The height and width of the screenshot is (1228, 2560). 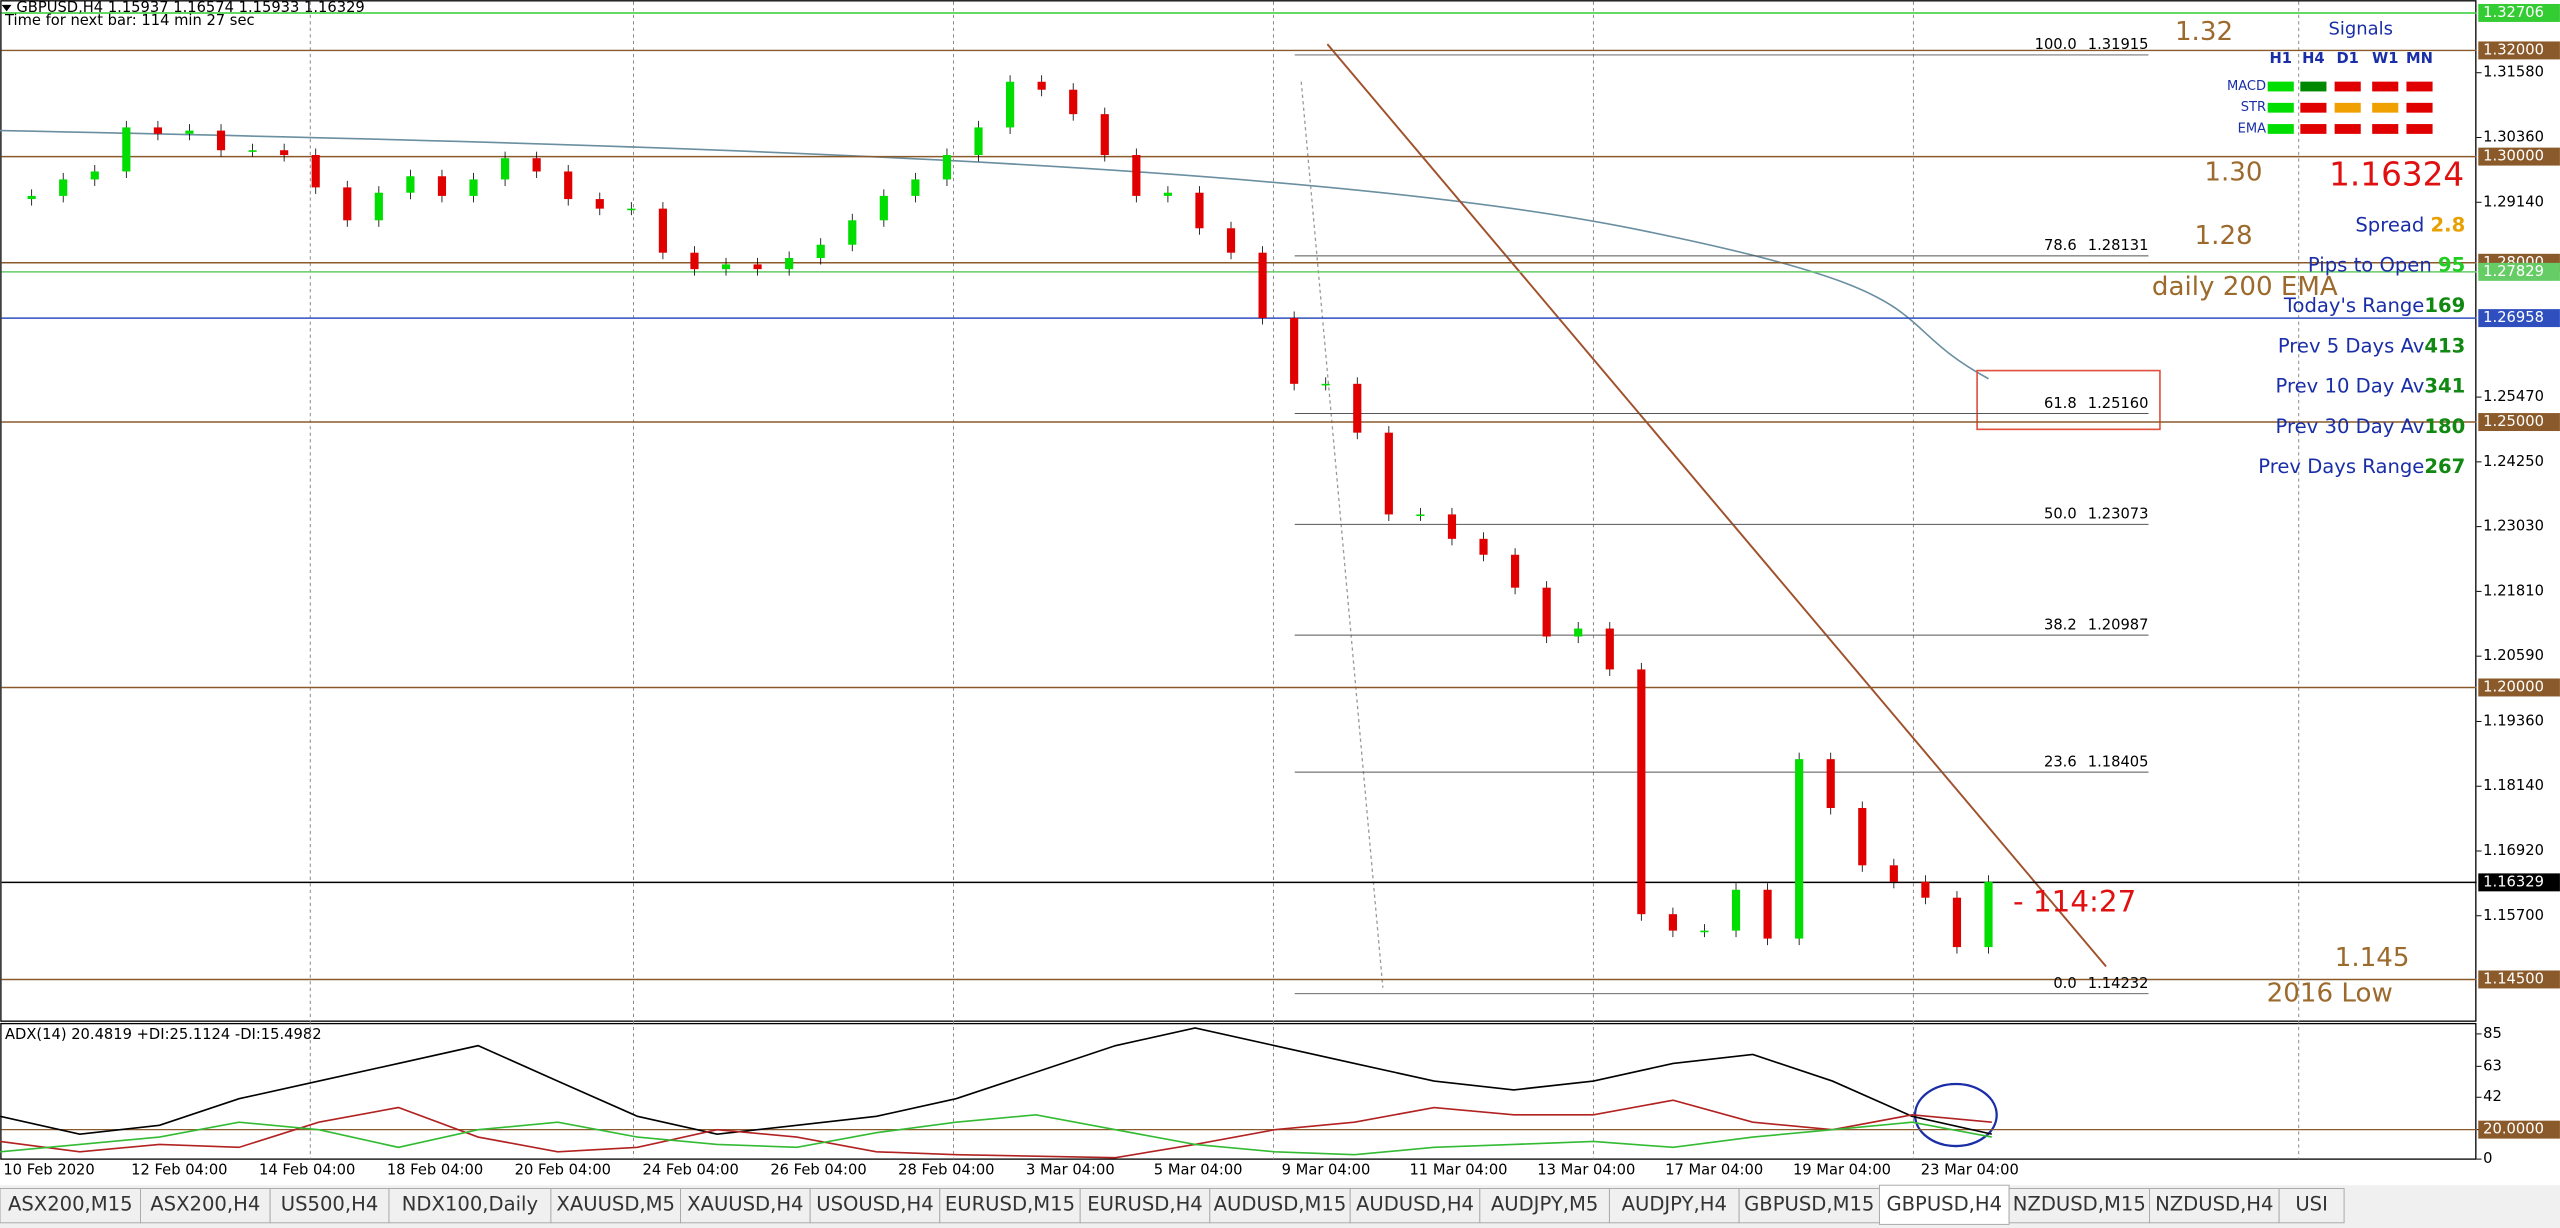 I want to click on tab: AUDUSD,H4, so click(x=1415, y=1206).